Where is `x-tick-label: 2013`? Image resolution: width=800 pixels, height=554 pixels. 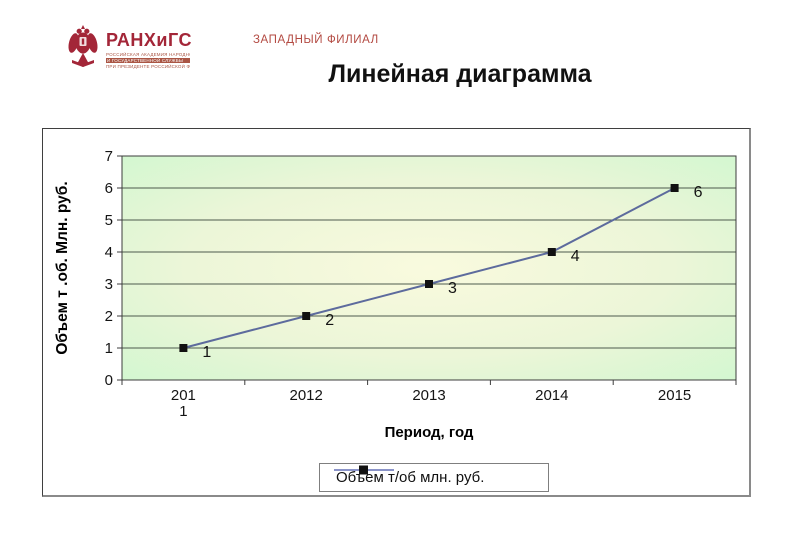
x-tick-label: 2013 is located at coordinates (428, 395).